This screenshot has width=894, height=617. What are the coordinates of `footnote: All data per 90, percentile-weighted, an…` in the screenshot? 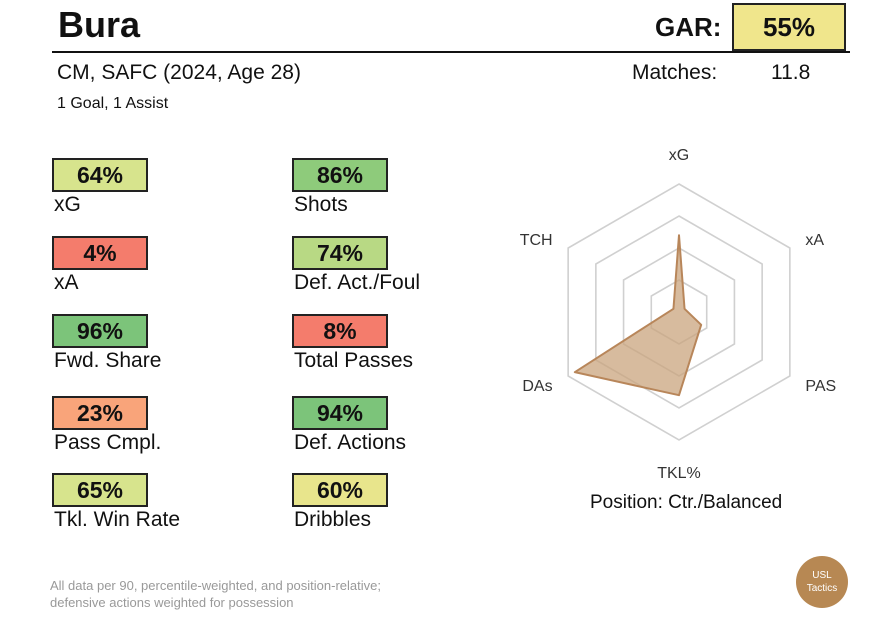 It's located at (215, 594).